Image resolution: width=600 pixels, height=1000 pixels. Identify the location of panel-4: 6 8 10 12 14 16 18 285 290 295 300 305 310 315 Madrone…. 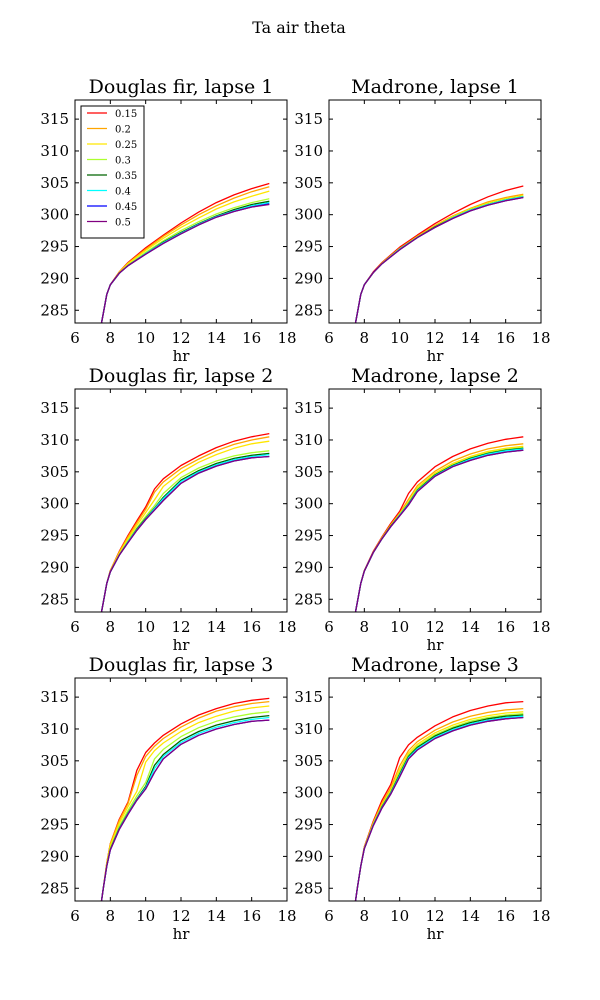
(422, 509).